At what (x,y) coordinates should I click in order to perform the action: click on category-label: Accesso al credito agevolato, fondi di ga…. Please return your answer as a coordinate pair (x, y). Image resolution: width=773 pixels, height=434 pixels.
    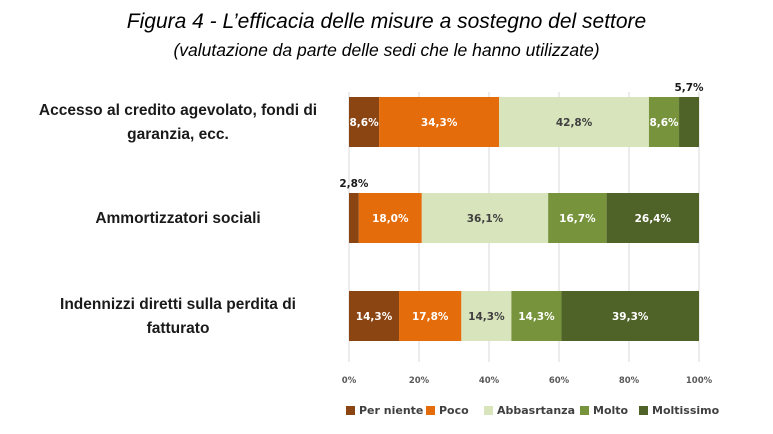
    Looking at the image, I should click on (178, 122).